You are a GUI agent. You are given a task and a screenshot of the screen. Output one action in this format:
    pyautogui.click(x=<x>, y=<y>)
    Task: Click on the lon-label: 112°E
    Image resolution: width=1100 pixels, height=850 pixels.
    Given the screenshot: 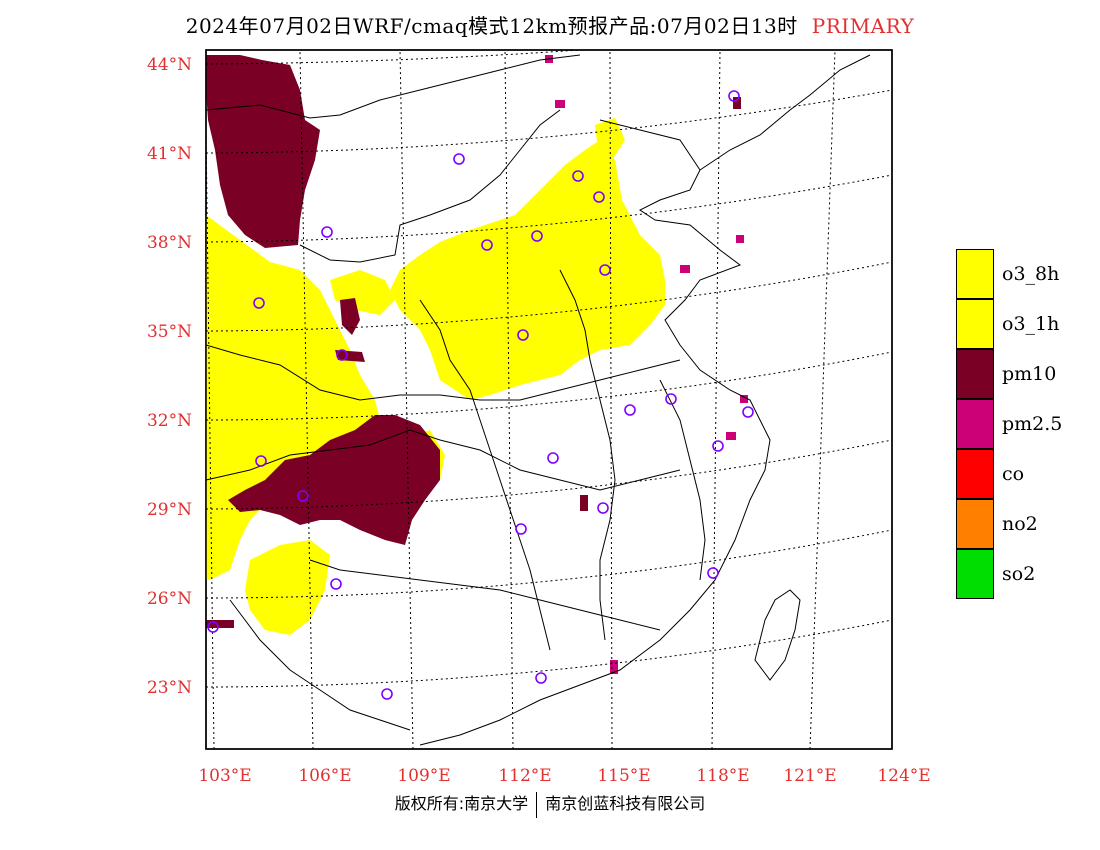 What is the action you would take?
    pyautogui.click(x=525, y=776)
    